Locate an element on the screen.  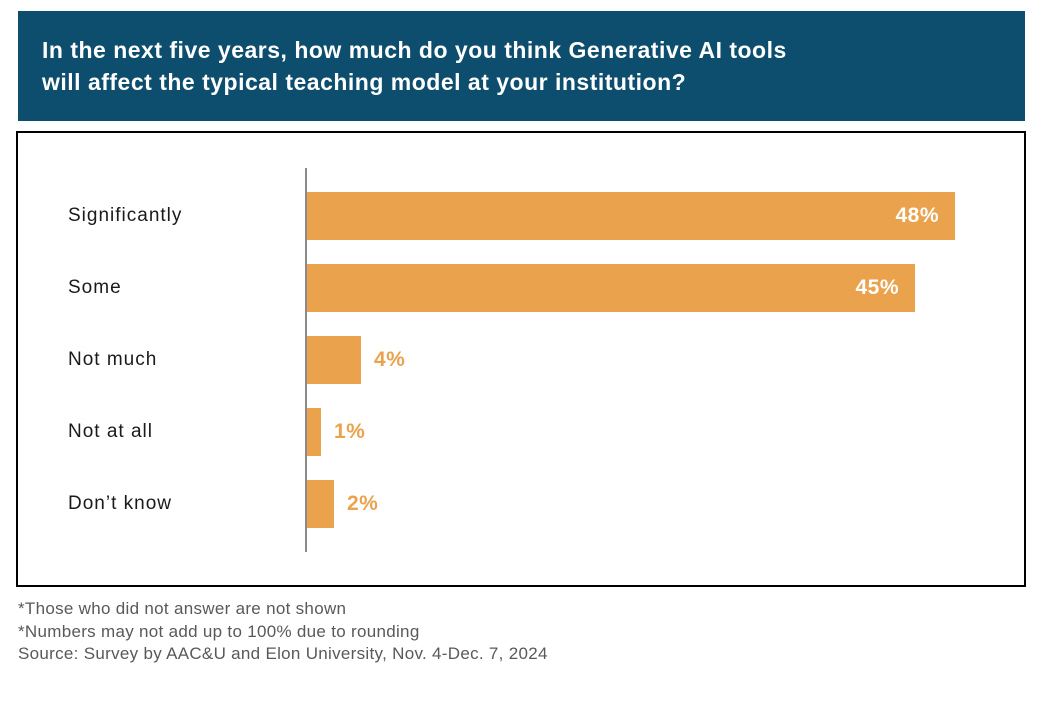
value-label: 1% is located at coordinates (350, 431).